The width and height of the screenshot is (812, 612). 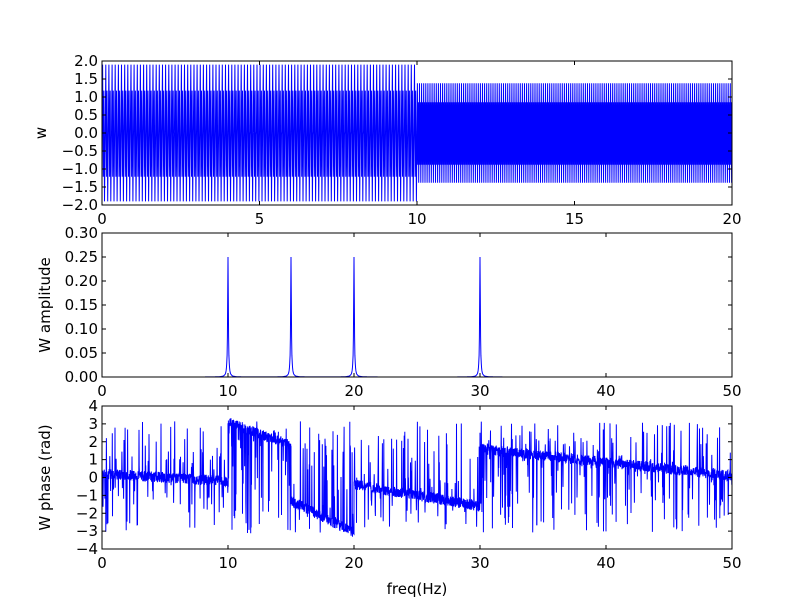 I want to click on phase-y-axis-label: W phase (rad), so click(x=45, y=477).